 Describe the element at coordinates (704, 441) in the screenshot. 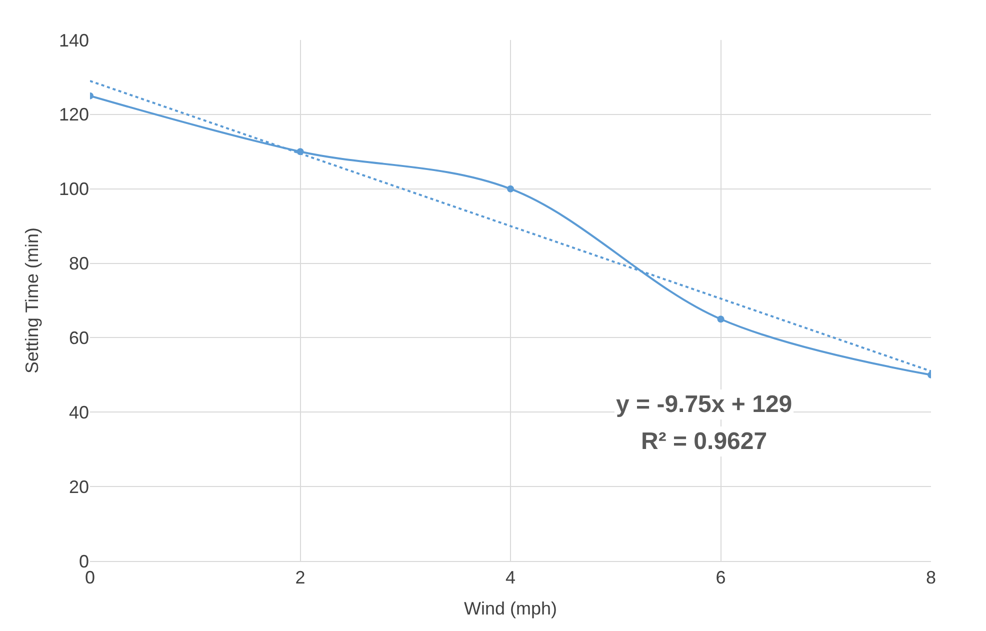

I see `annotation: R² = 0.9627` at that location.